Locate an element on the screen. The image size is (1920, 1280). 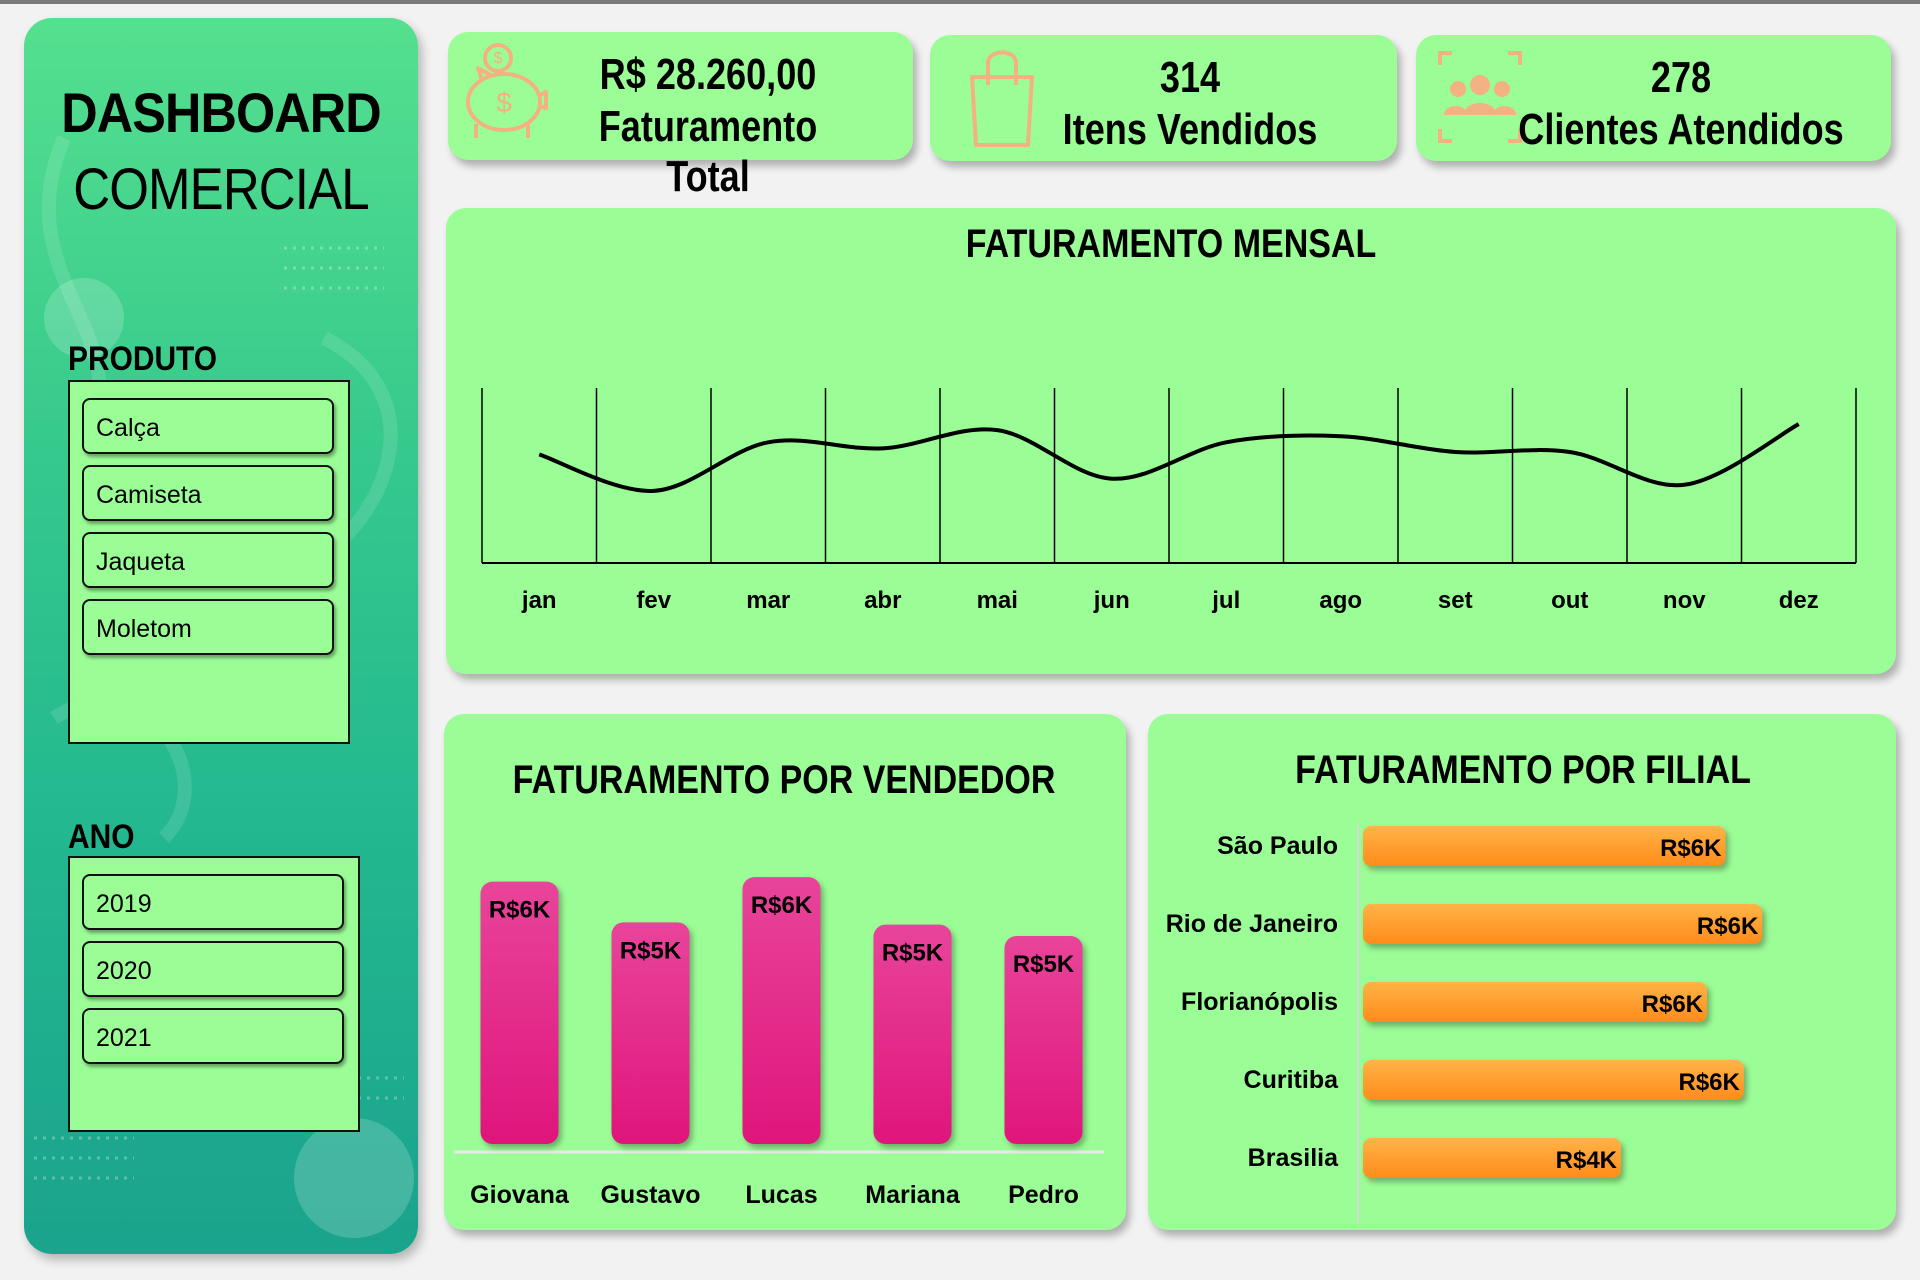
filial-bar-São Paulo is located at coordinates (1544, 846).